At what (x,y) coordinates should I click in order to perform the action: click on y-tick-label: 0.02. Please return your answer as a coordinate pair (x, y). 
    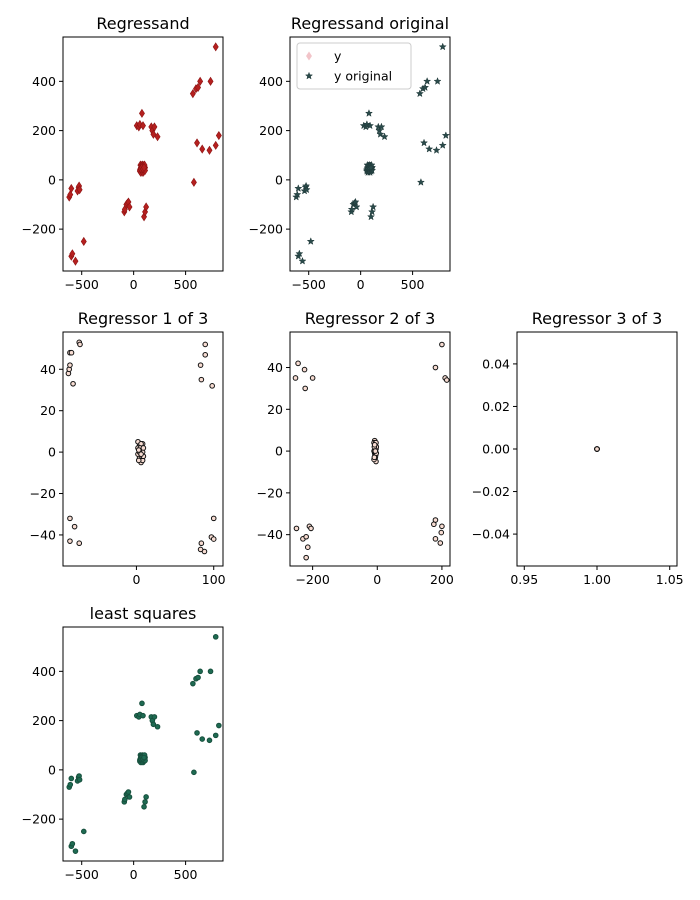
    Looking at the image, I should click on (496, 406).